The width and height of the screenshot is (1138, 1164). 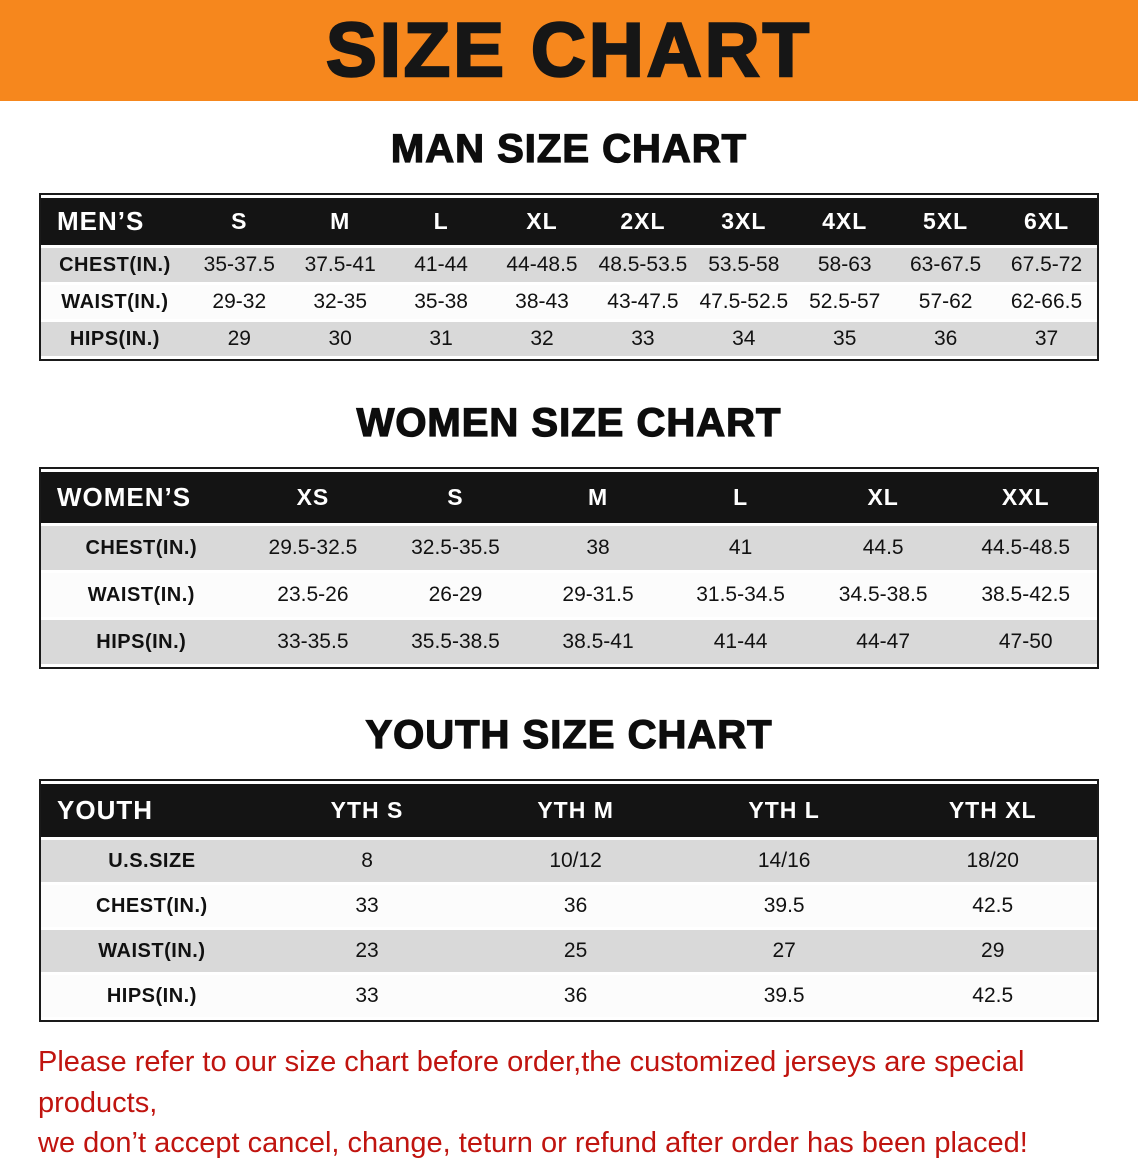 What do you see at coordinates (569, 734) in the screenshot?
I see `youth-section-heading: YOUTH SIZE CHART` at bounding box center [569, 734].